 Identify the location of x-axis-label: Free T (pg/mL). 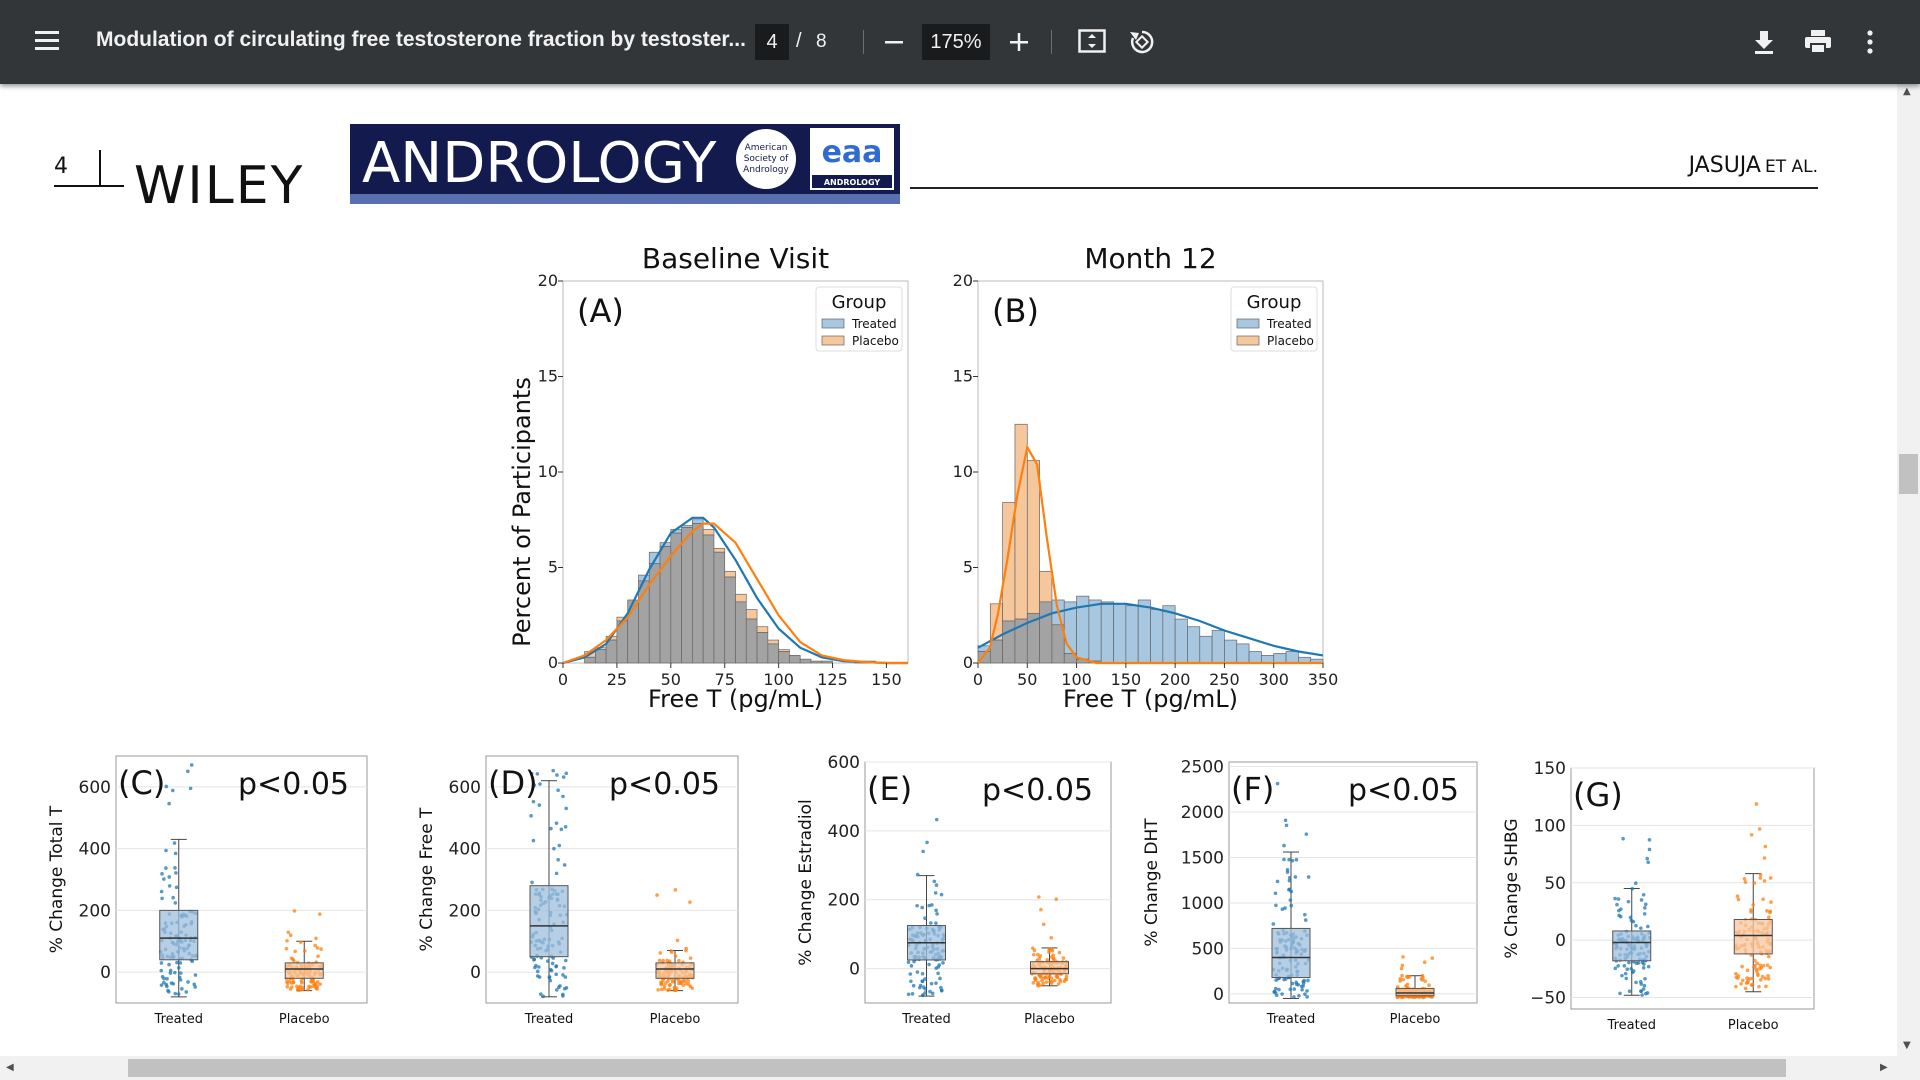
(1150, 699).